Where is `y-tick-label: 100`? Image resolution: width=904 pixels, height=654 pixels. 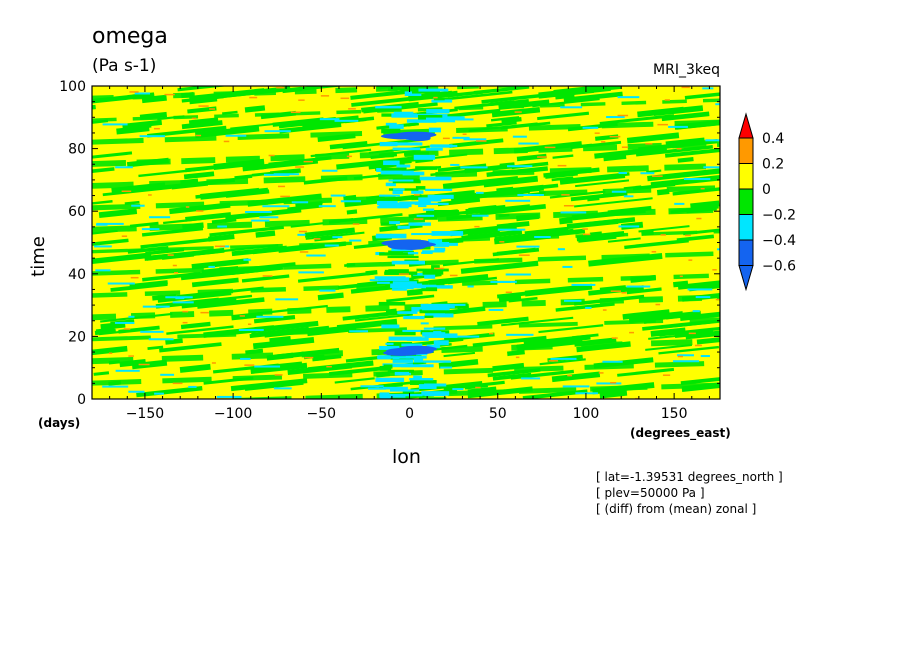 y-tick-label: 100 is located at coordinates (72, 87).